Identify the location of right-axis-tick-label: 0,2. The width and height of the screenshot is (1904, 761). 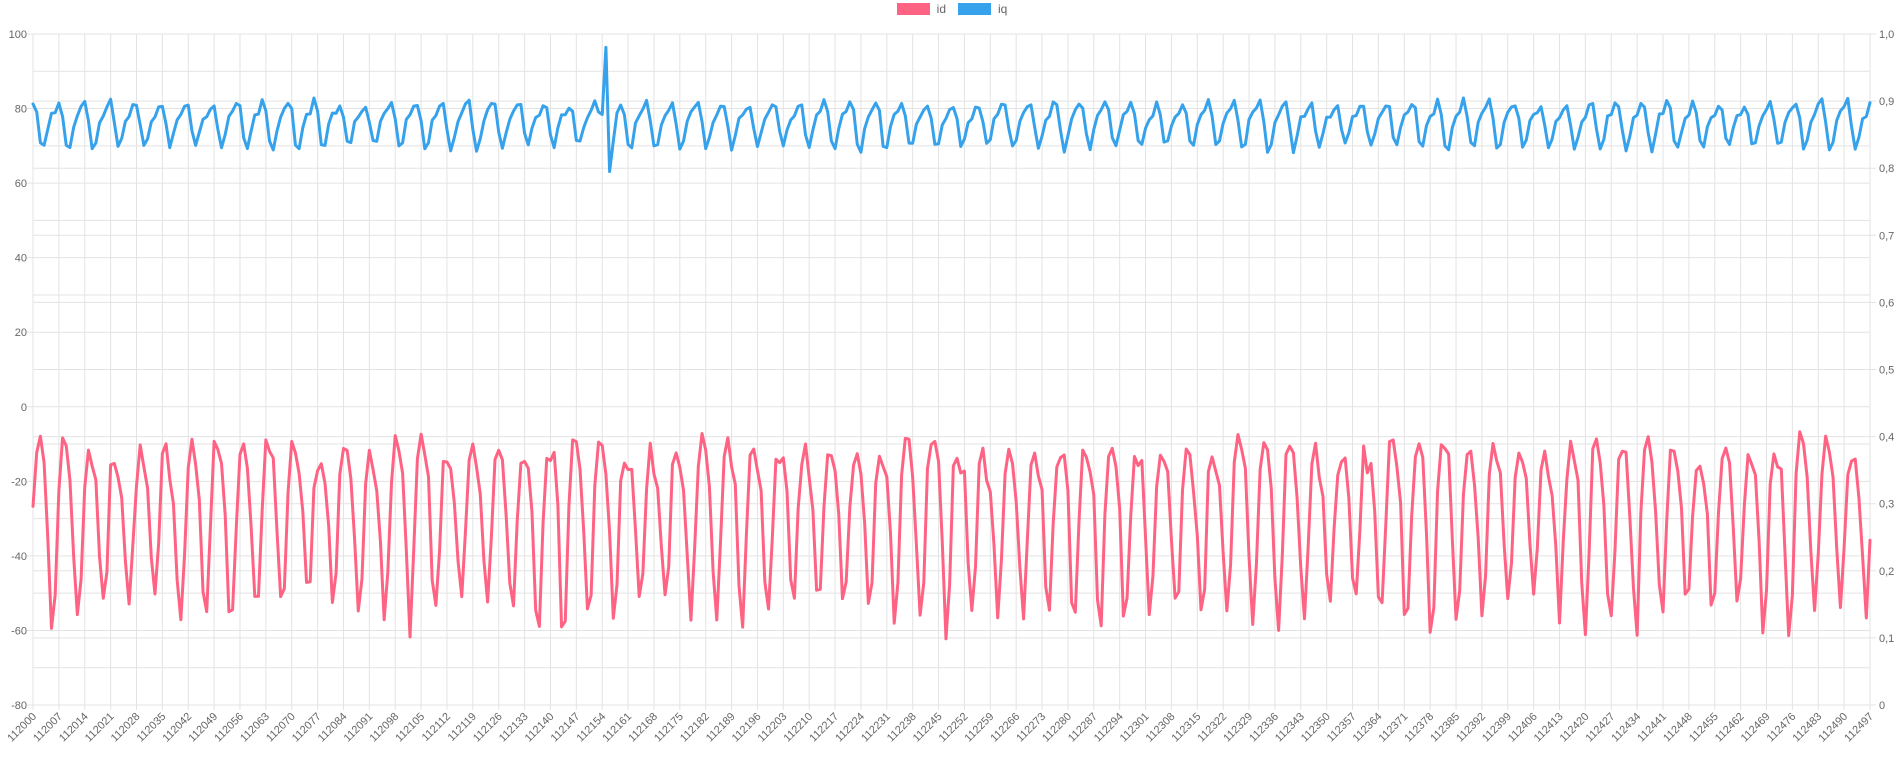
(1886, 572).